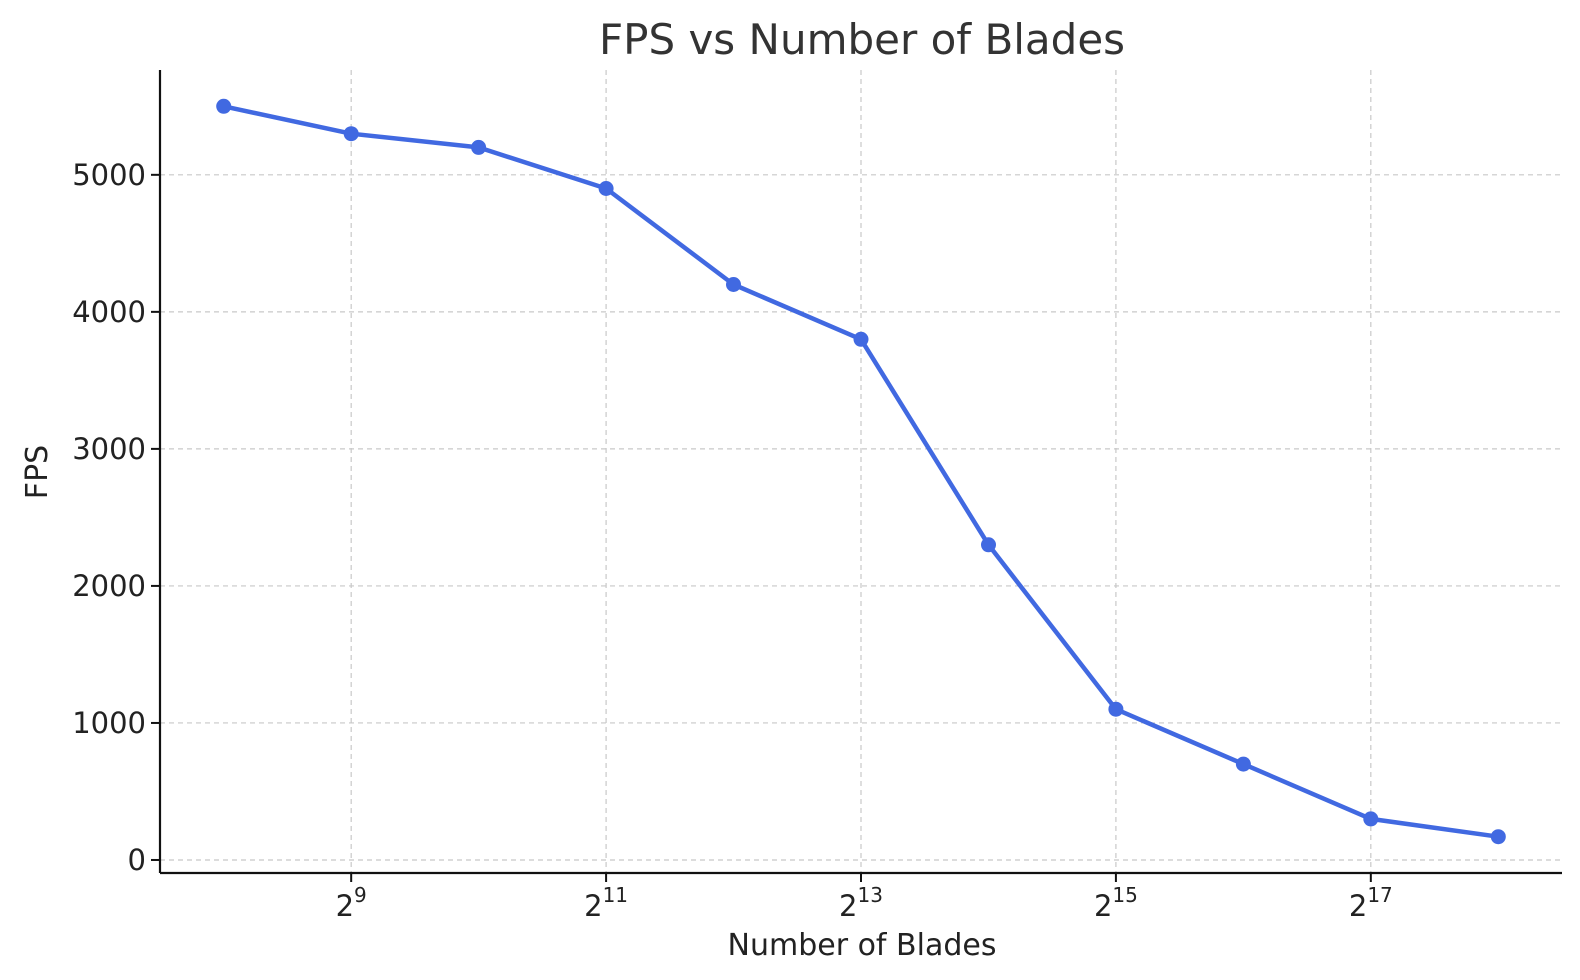  Describe the element at coordinates (109, 723) in the screenshot. I see `y-tick-label-1: 1000` at that location.